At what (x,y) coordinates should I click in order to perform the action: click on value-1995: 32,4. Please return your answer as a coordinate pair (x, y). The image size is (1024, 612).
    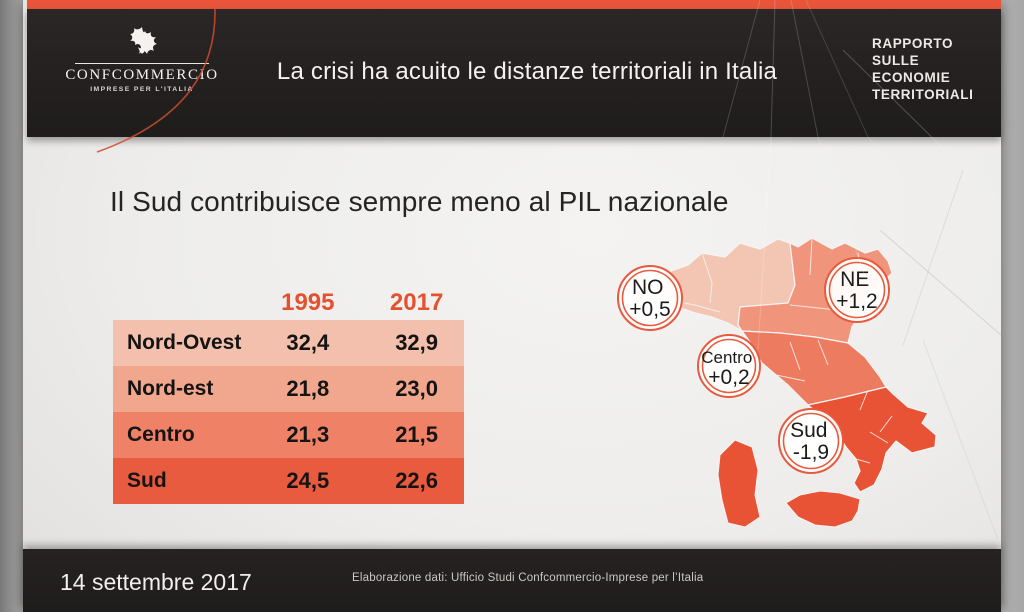
    Looking at the image, I should click on (308, 342).